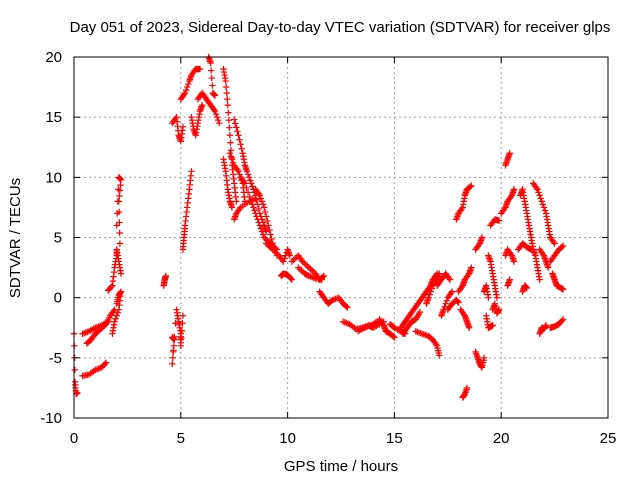 Image resolution: width=640 pixels, height=480 pixels. I want to click on series-s46, so click(489, 321).